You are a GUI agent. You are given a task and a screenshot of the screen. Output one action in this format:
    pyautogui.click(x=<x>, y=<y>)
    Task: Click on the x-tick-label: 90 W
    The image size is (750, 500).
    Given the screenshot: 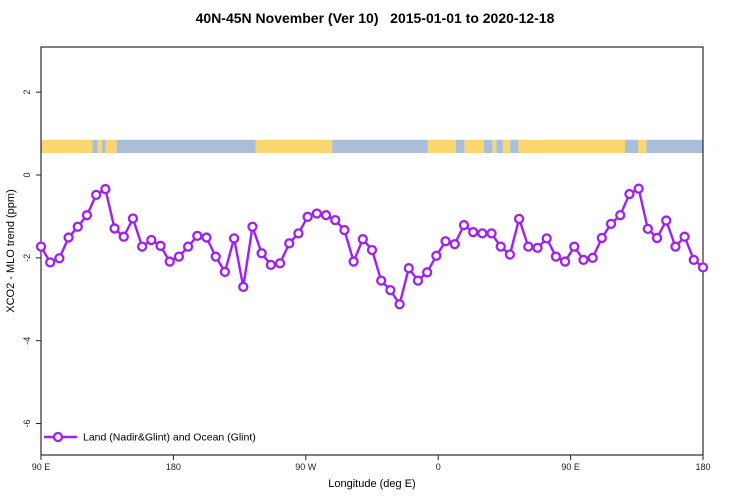 What is the action you would take?
    pyautogui.click(x=306, y=467)
    